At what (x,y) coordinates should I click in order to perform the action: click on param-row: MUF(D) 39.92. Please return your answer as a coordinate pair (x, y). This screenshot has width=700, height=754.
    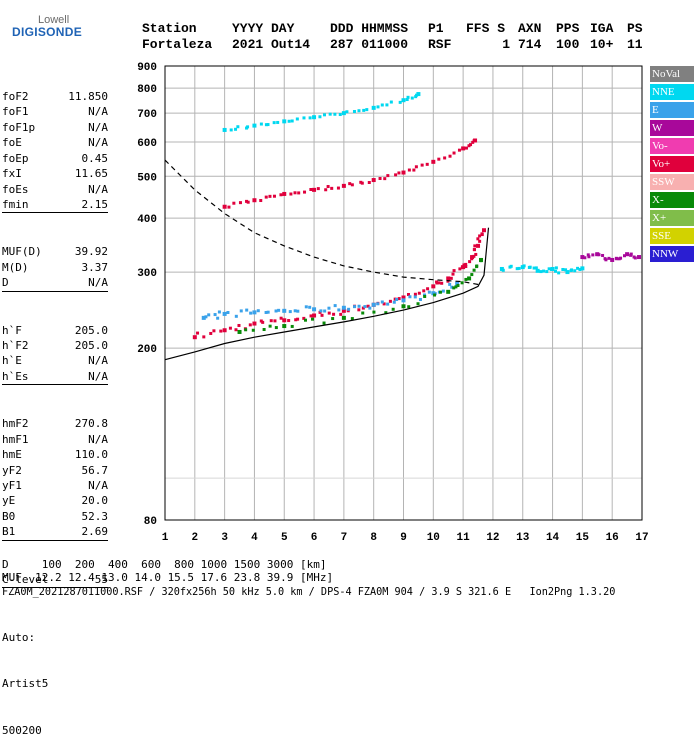
    Looking at the image, I should click on (55, 251).